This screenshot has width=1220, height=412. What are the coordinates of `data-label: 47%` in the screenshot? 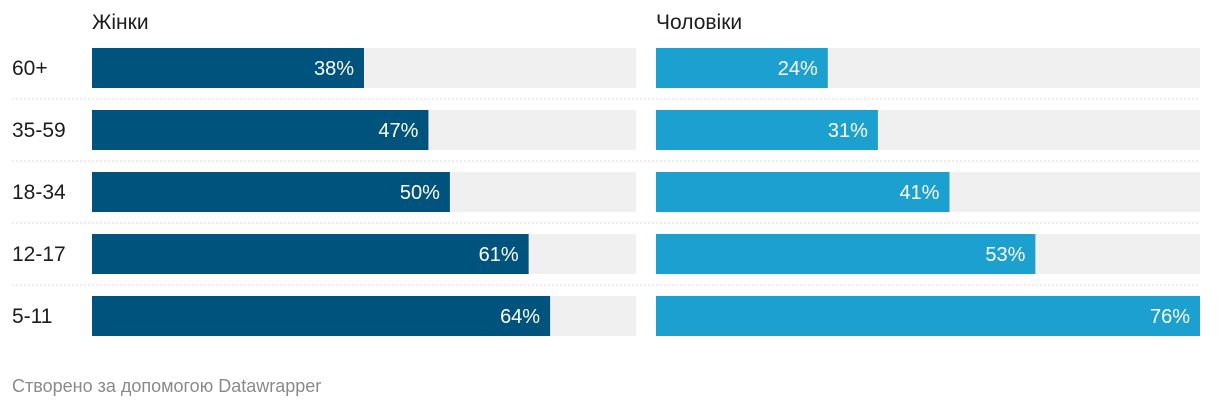 It's located at (398, 131).